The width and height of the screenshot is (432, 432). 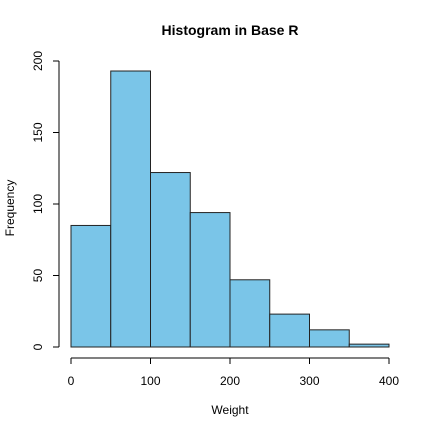 What do you see at coordinates (230, 30) in the screenshot?
I see `chart-title: Histogram in Base R` at bounding box center [230, 30].